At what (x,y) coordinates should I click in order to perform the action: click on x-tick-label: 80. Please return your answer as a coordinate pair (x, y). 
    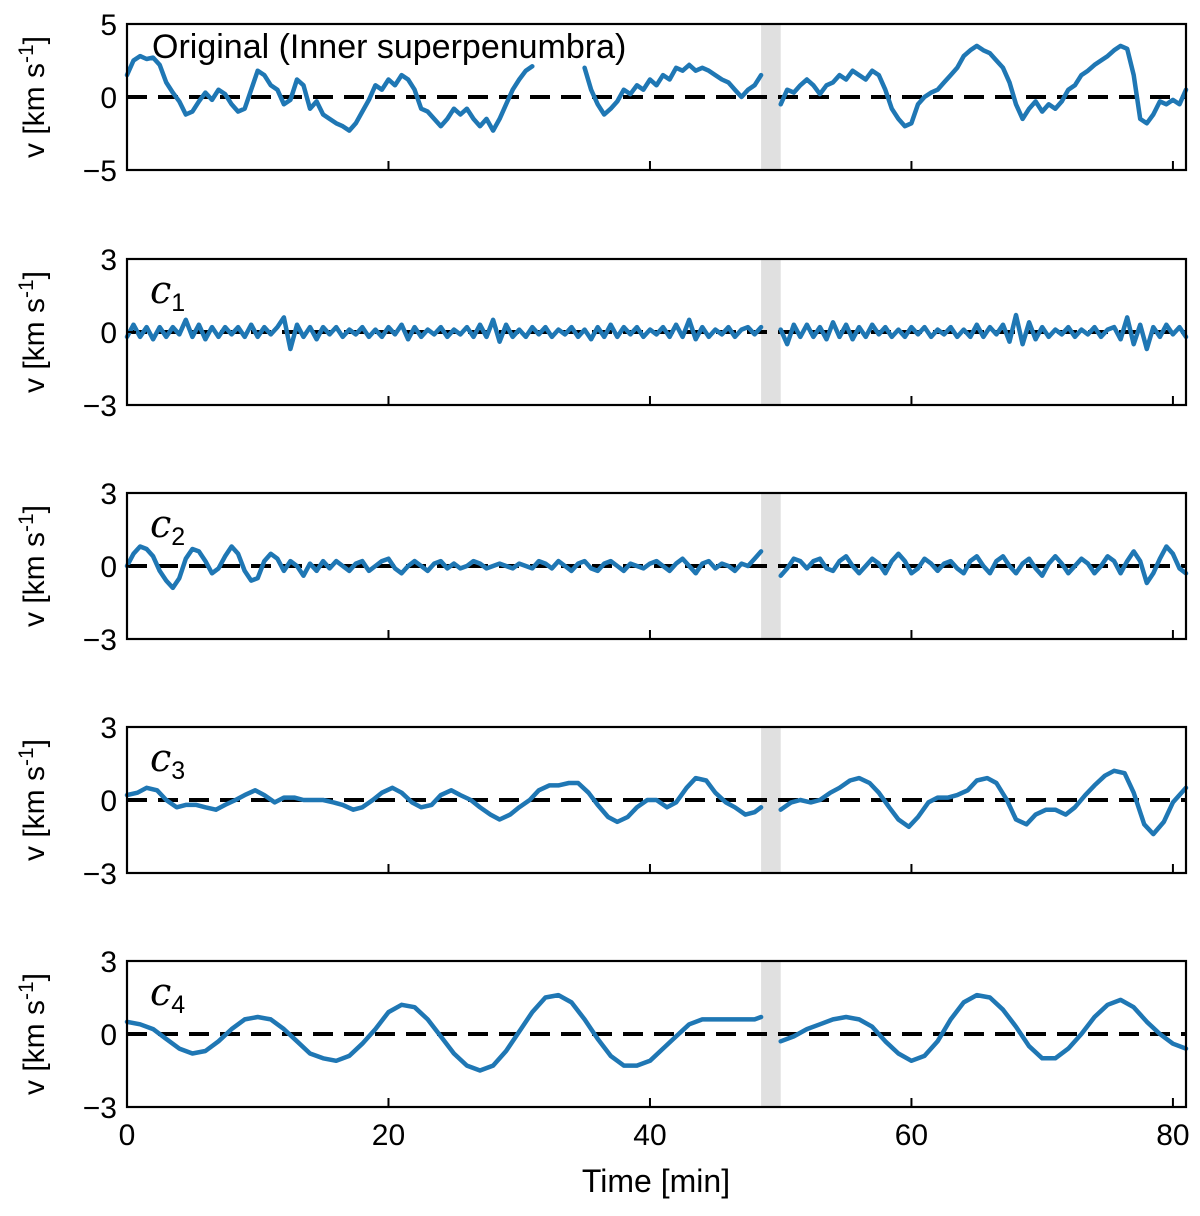
    Looking at the image, I should click on (1172, 1135).